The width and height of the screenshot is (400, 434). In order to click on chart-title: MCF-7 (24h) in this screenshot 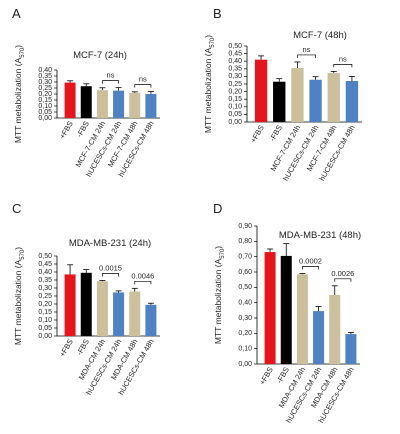, I will do `click(100, 55)`.